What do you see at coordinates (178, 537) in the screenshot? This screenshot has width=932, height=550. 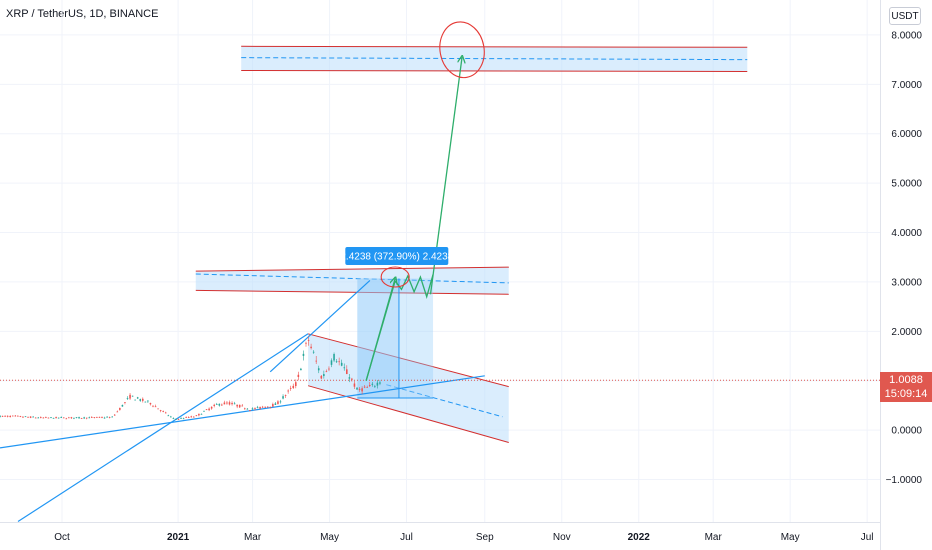 I see `x-tick-label: 2021` at bounding box center [178, 537].